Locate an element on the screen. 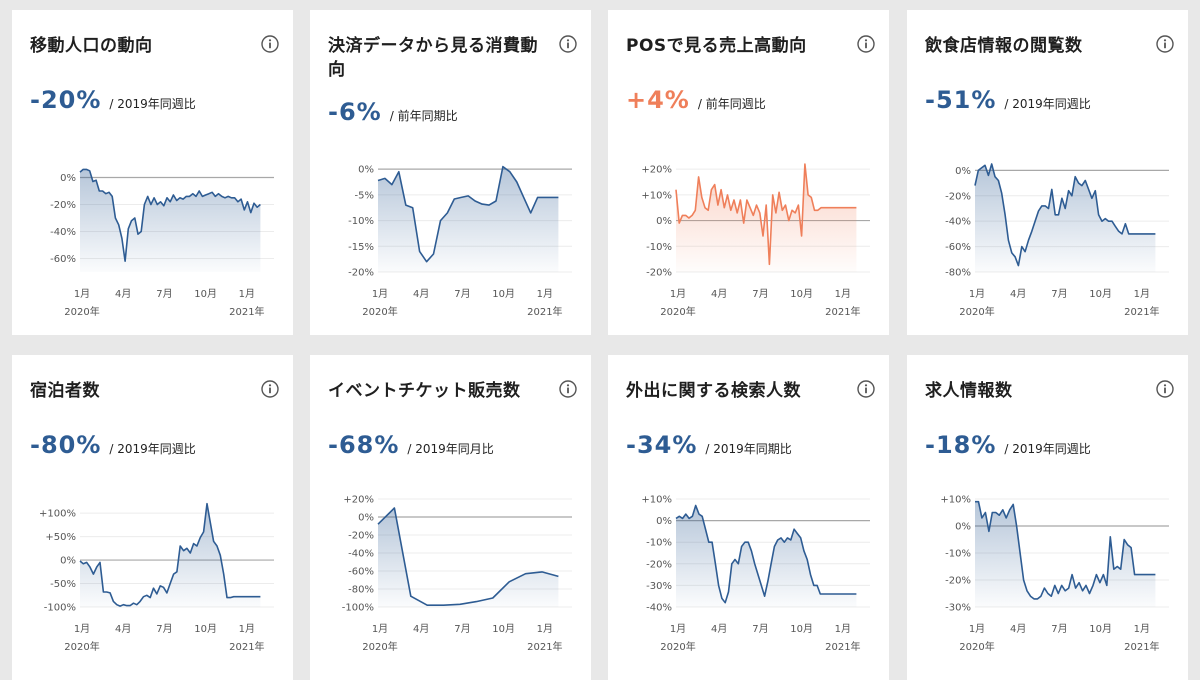 The width and height of the screenshot is (1200, 680). metric-row: -80% / 2019年同週比 is located at coordinates (113, 445).